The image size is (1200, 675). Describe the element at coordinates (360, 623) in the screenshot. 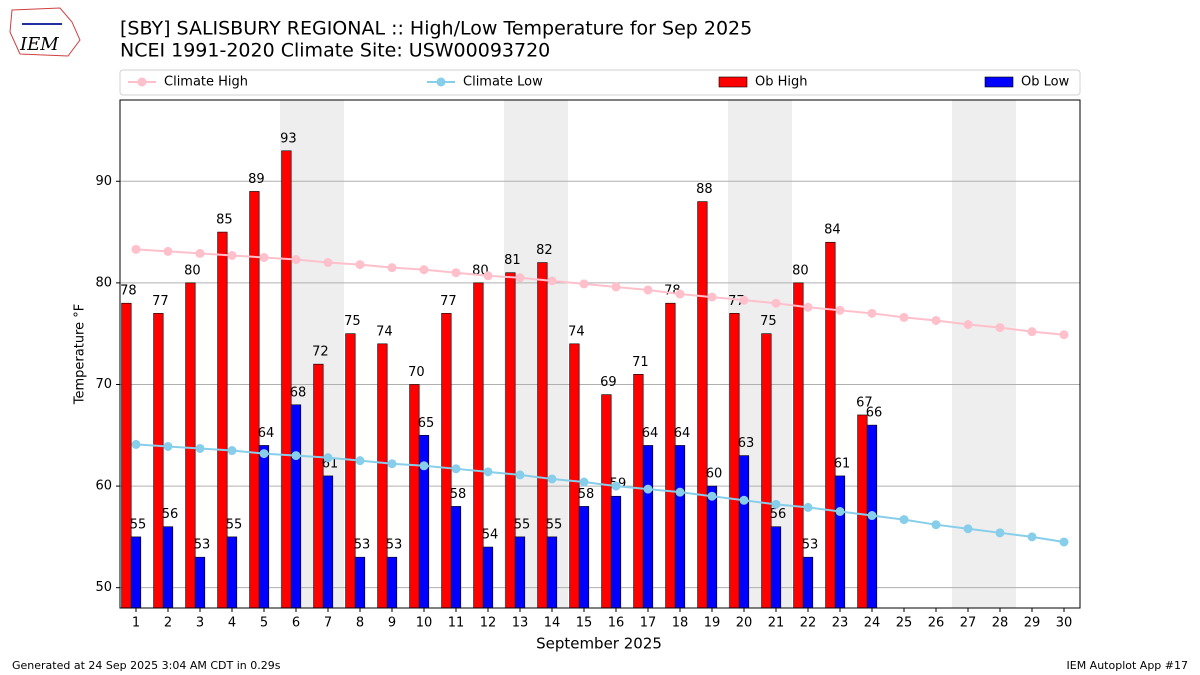

I see `x-tick-label: 8` at that location.